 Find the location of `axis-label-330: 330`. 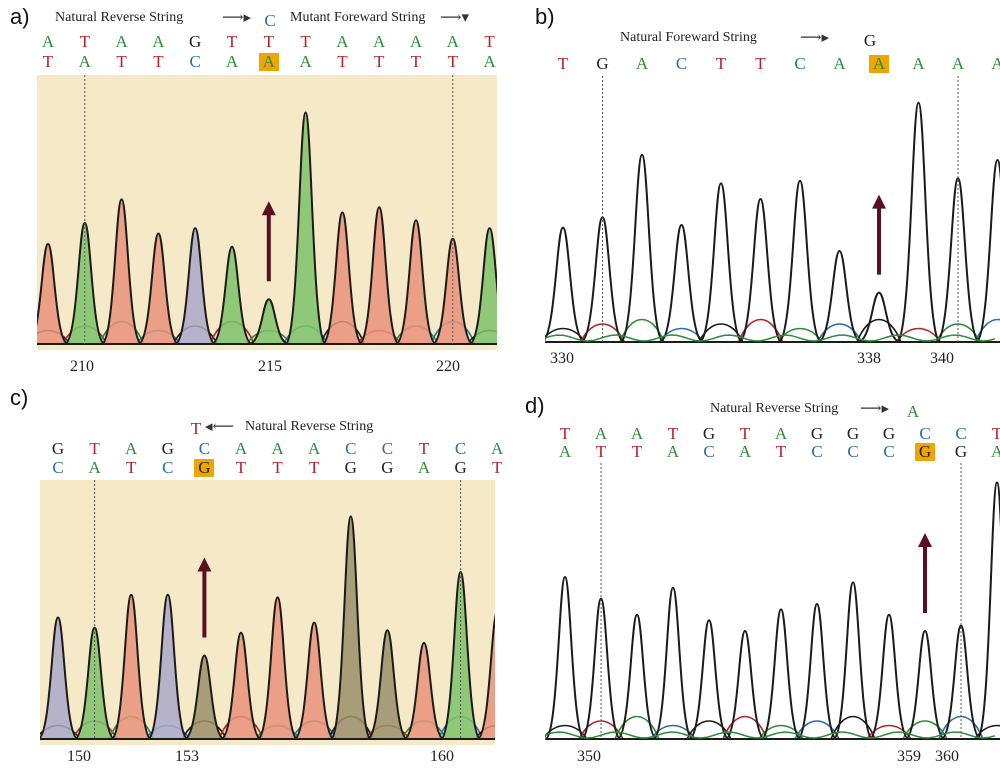

axis-label-330: 330 is located at coordinates (562, 358).